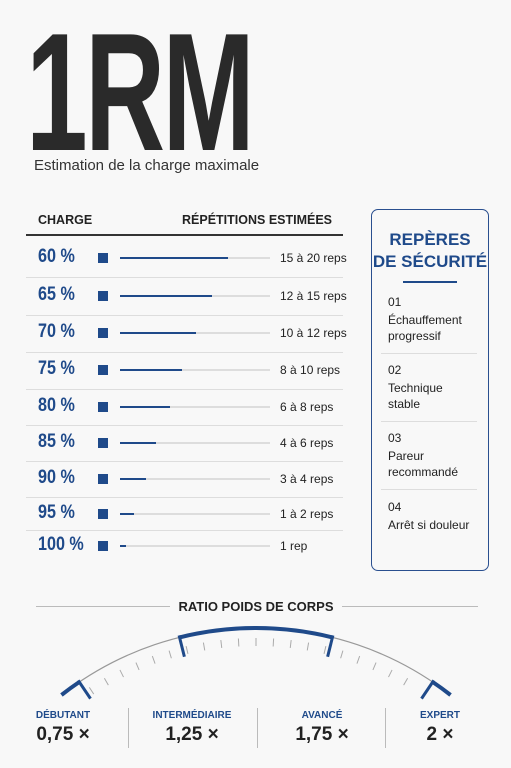 The width and height of the screenshot is (511, 768). I want to click on level-value: 1,25 ×, so click(192, 734).